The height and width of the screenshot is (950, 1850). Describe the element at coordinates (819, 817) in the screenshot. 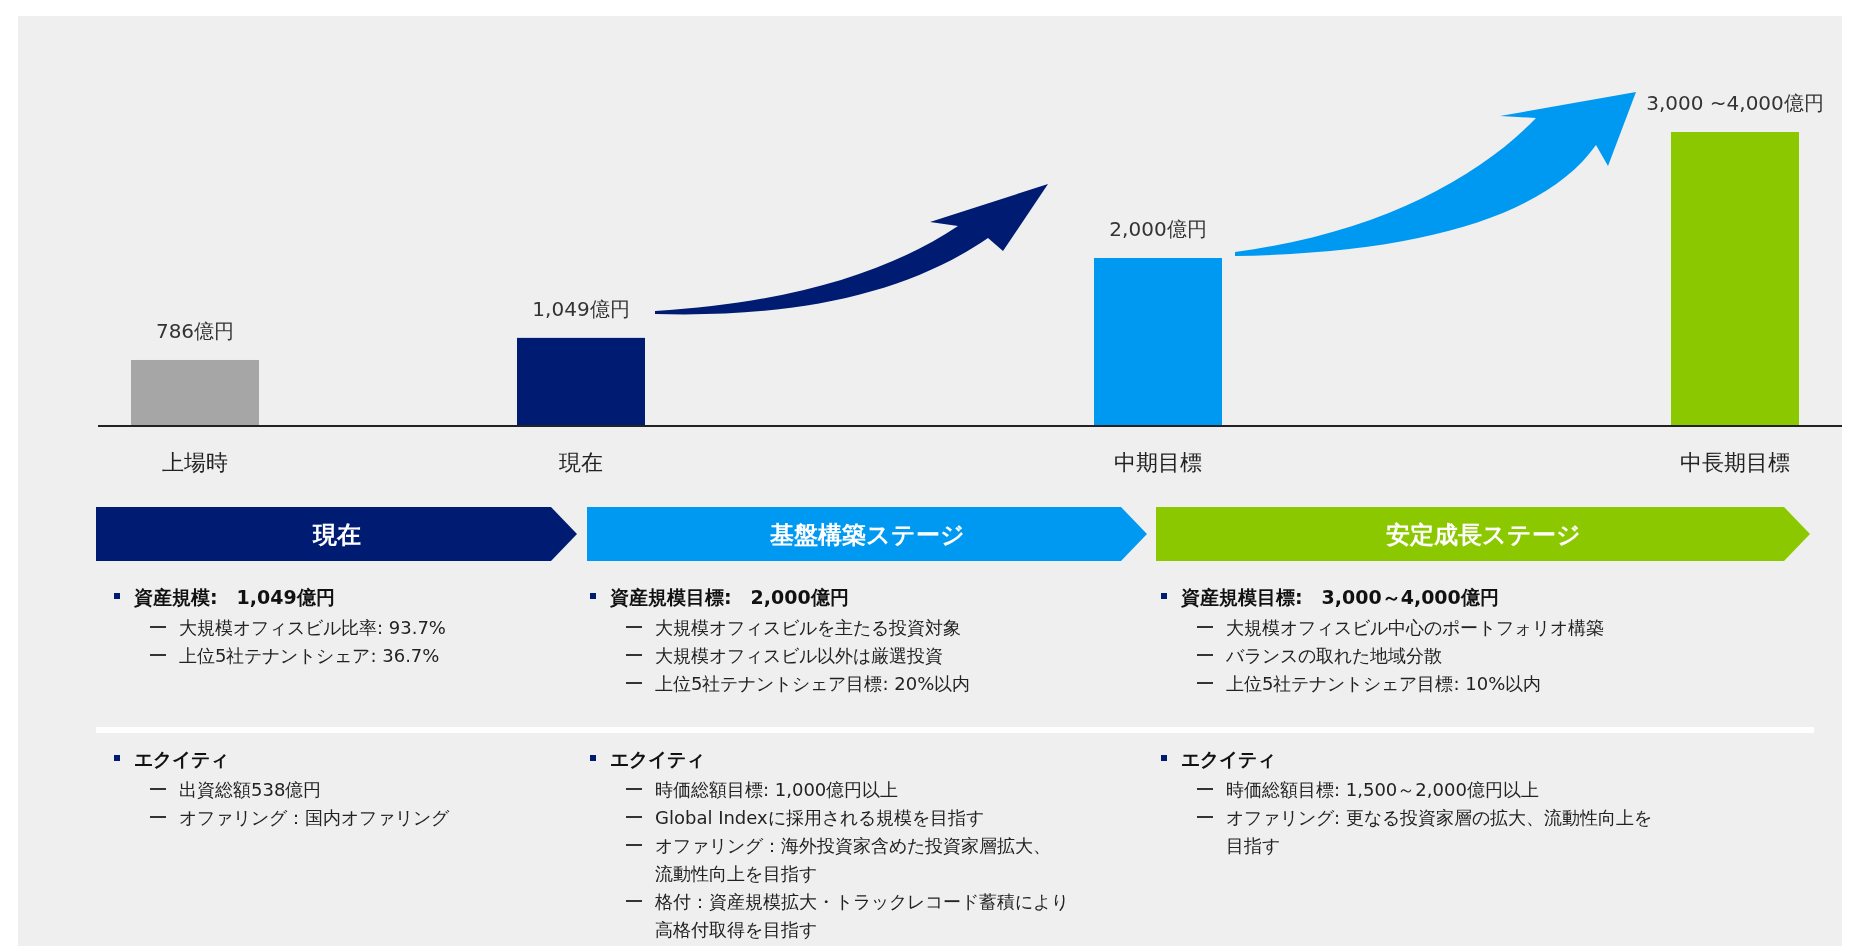

I see `text: Global Indexに採用される規模を目指す` at that location.